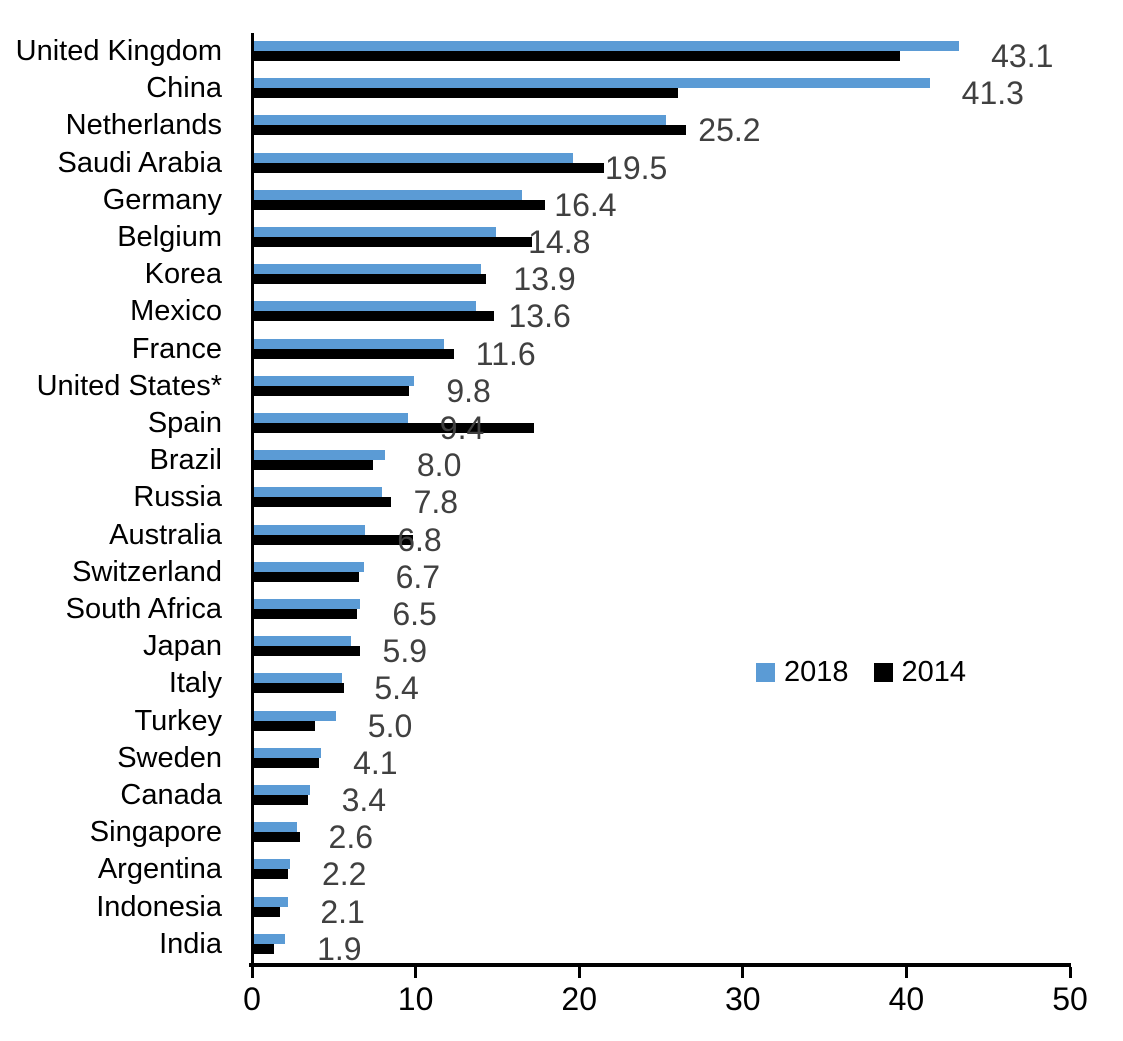 This screenshot has height=1041, width=1123. Describe the element at coordinates (439, 465) in the screenshot. I see `data-label: 8.0` at that location.